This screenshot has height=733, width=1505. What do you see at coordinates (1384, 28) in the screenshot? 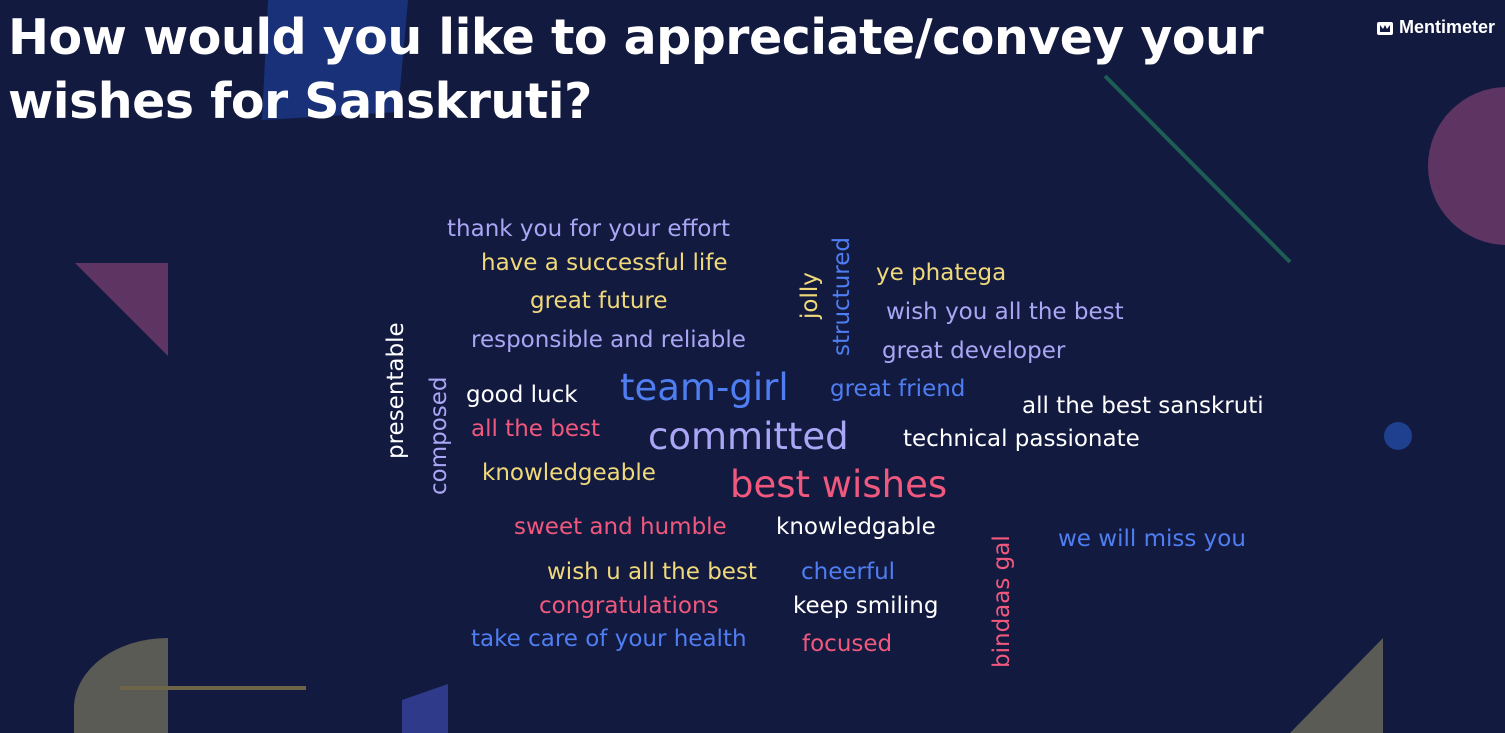
I see `mentimeter-logo-icon` at bounding box center [1384, 28].